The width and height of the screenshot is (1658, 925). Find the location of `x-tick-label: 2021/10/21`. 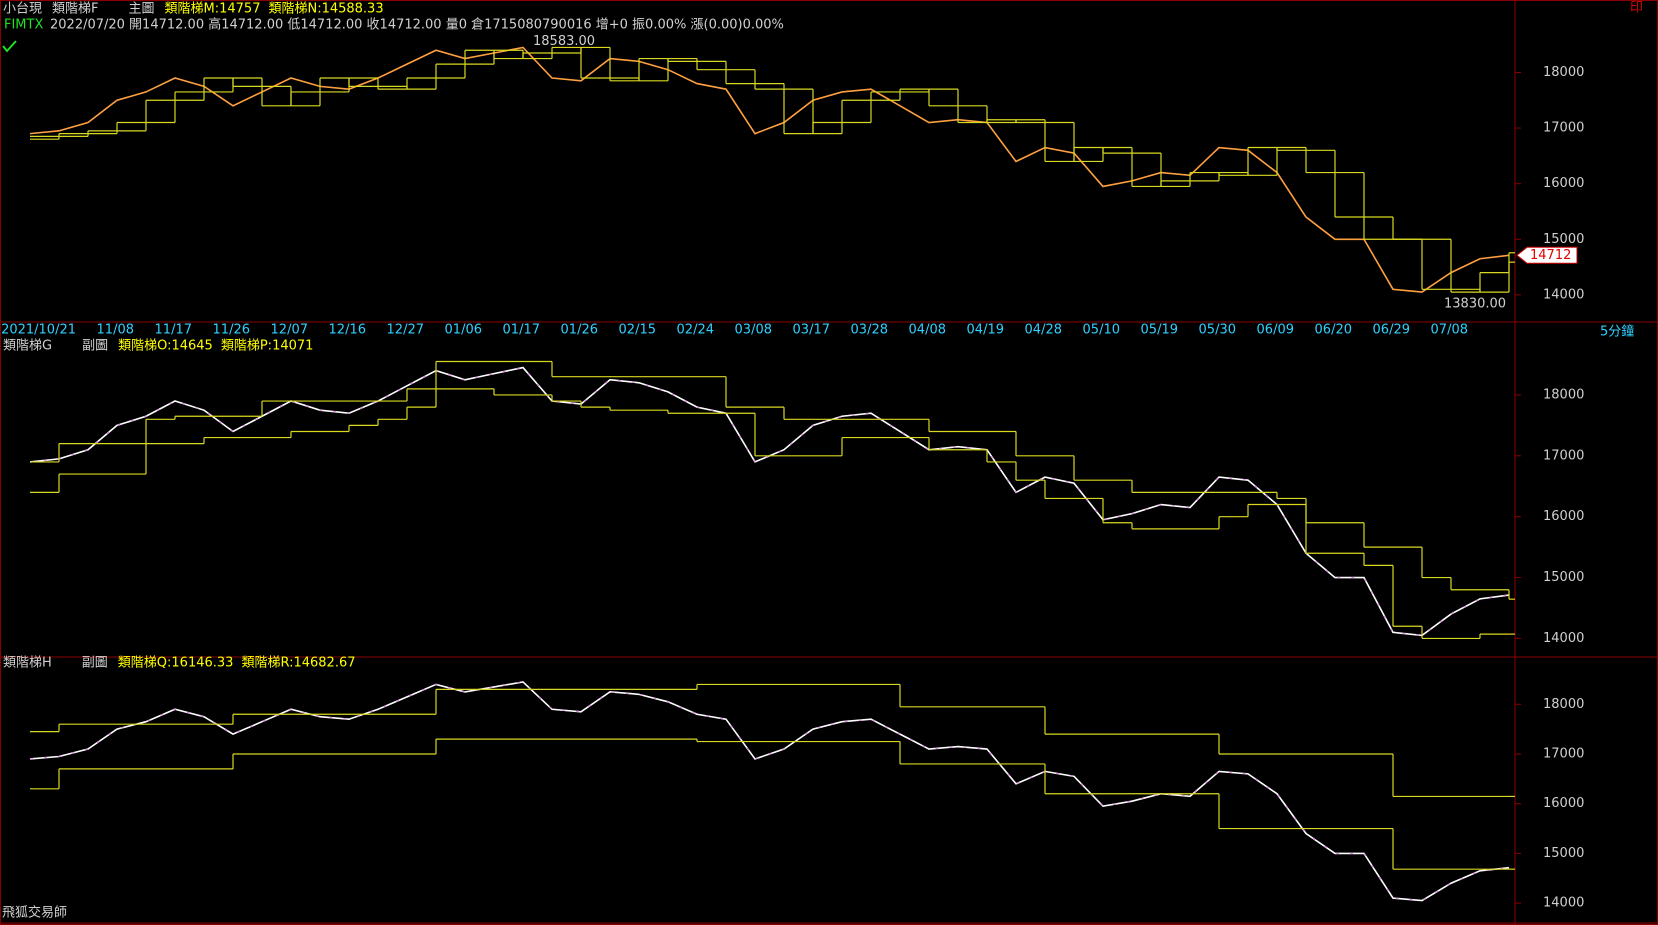

x-tick-label: 2021/10/21 is located at coordinates (38, 330).